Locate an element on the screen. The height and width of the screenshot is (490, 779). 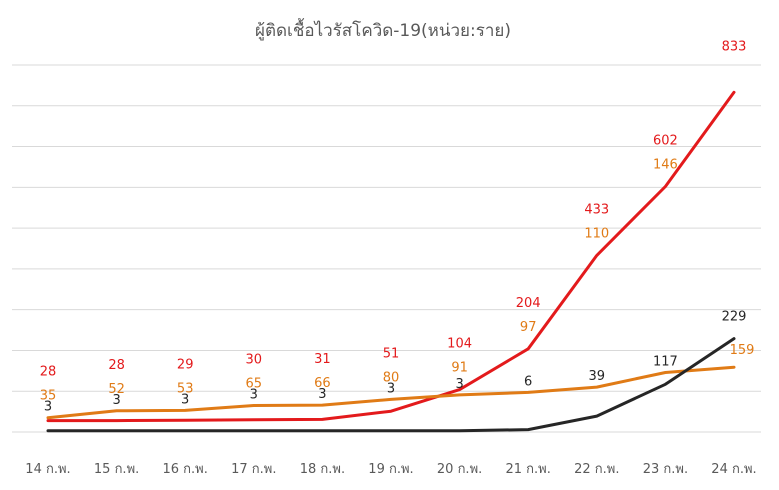
x-tick-label: 23 ก.พ. is located at coordinates (665, 469).